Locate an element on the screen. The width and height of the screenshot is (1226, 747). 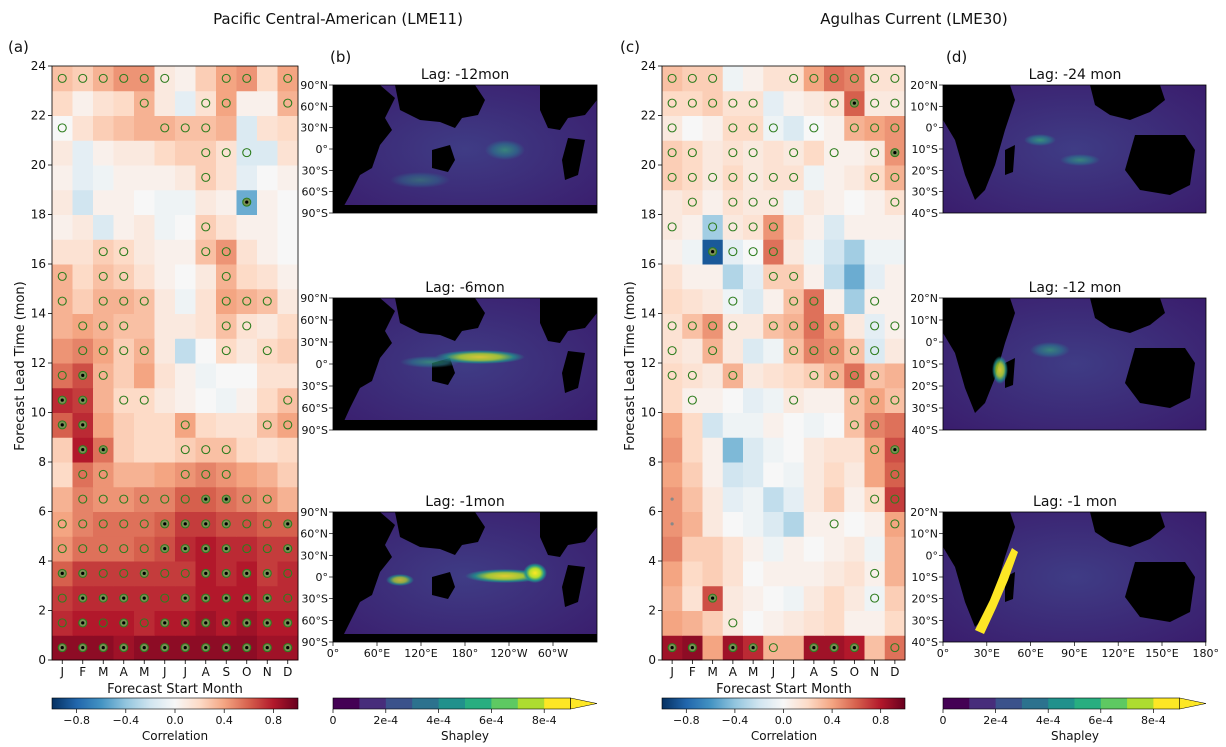
colorbar-c-tick-label: 0.8 is located at coordinates (881, 720).